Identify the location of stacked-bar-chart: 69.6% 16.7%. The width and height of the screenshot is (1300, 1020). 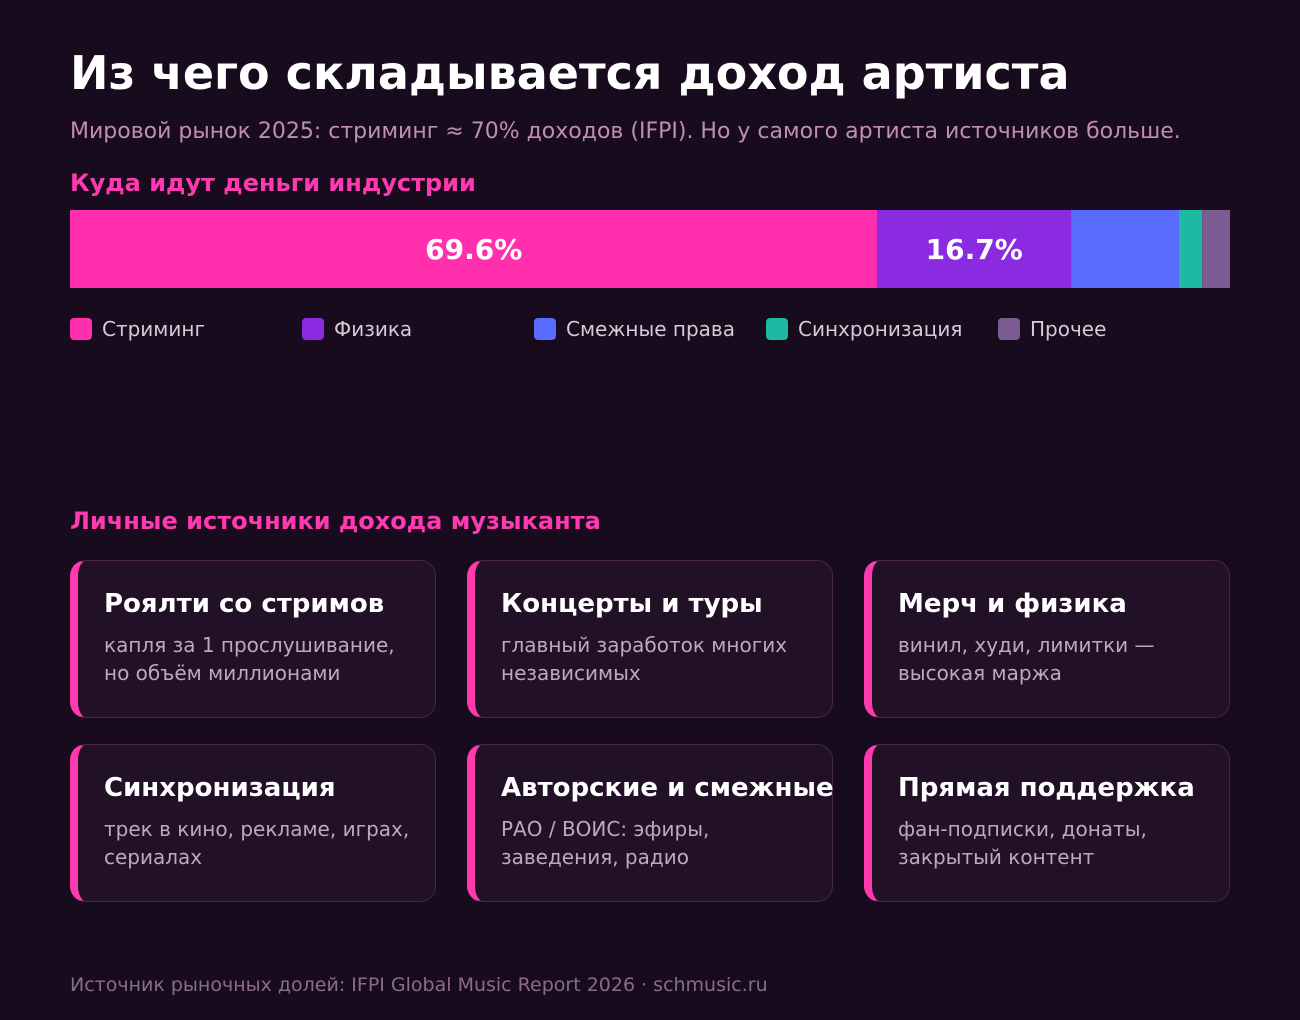
(650, 249).